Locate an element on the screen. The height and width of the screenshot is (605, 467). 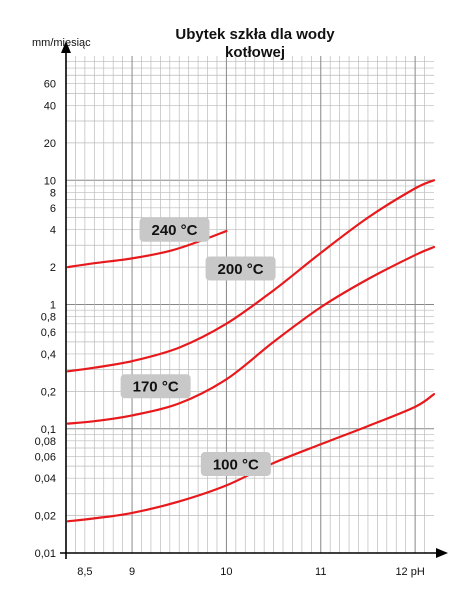
y-tick-label: 1 is located at coordinates (53, 306).